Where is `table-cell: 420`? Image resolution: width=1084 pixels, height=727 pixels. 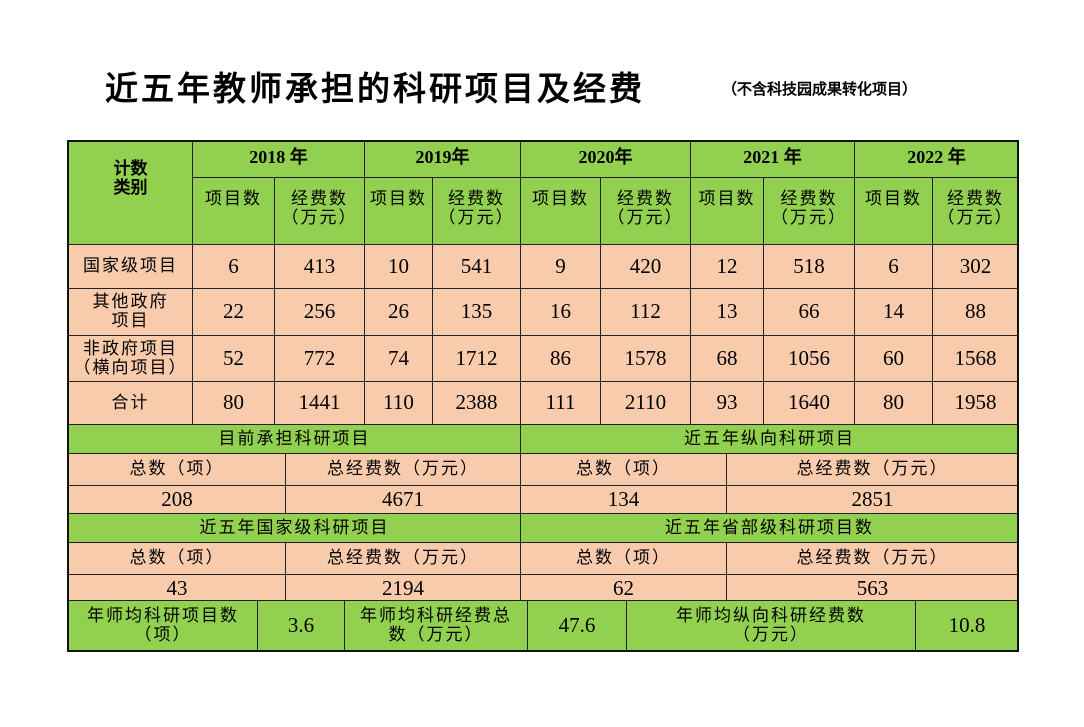 table-cell: 420 is located at coordinates (645, 266).